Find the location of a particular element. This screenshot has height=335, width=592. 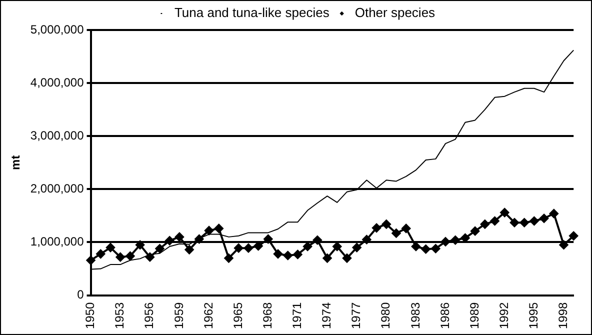

x-tick-label: 1950 is located at coordinates (90, 316).